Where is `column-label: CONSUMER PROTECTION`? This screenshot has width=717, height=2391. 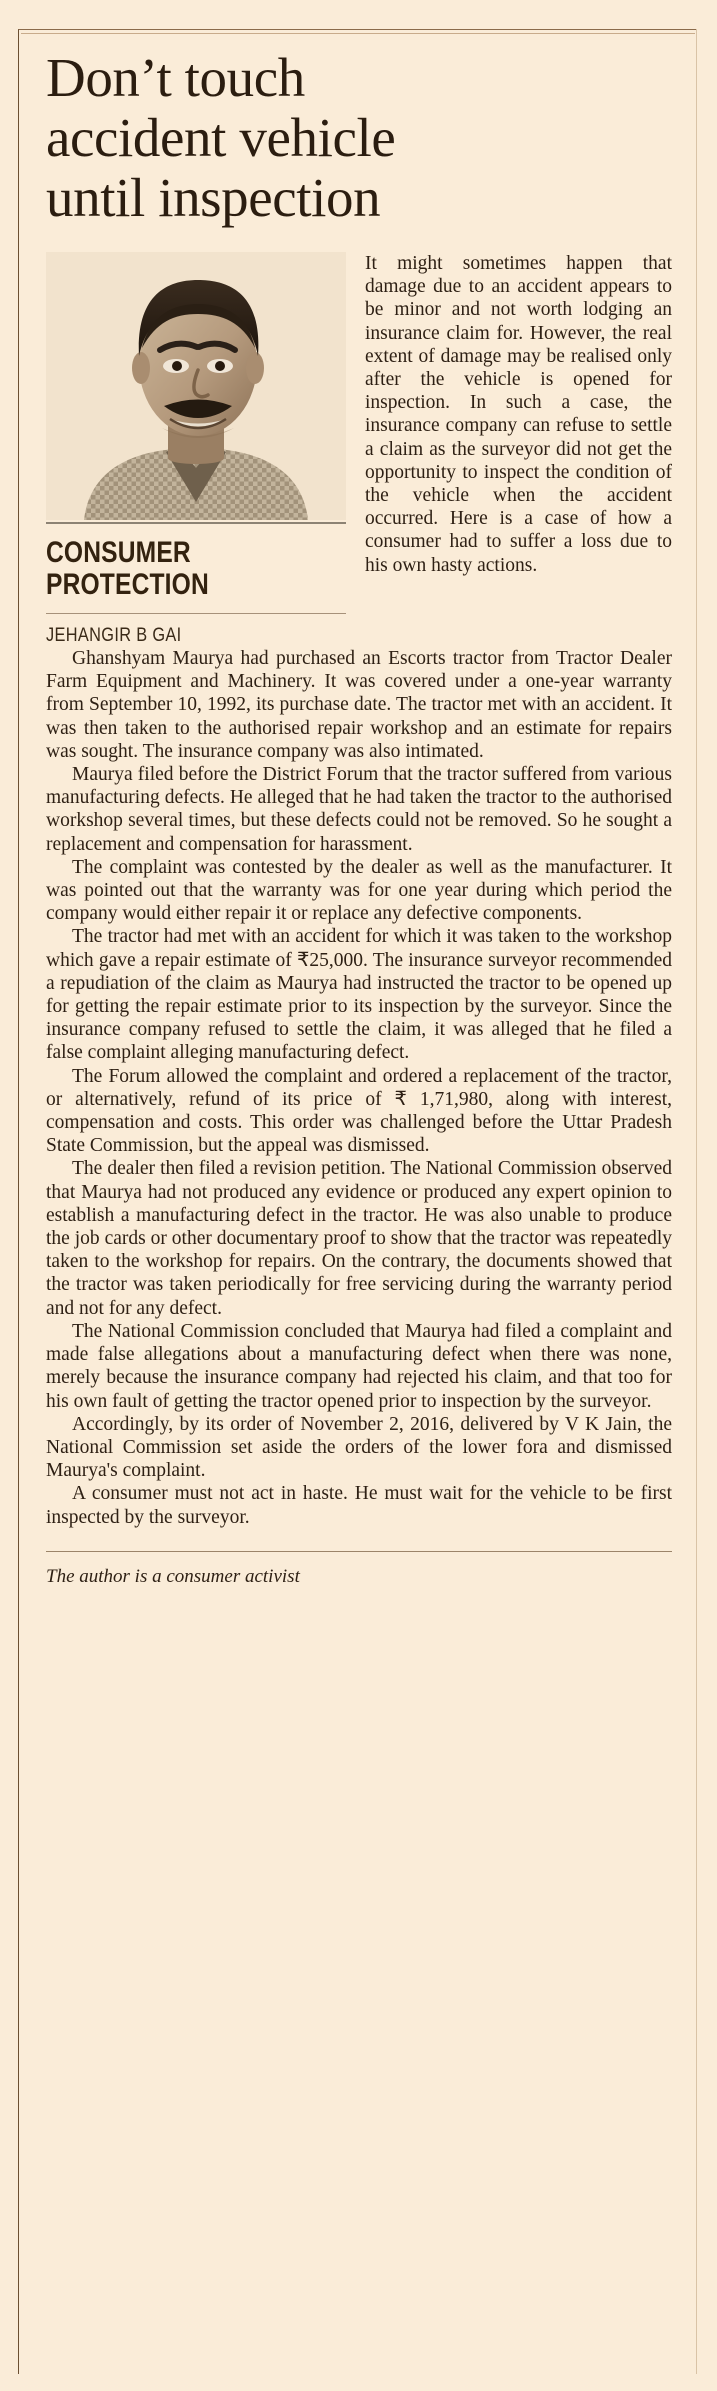
column-label: CONSUMER PROTECTION is located at coordinates (193, 569).